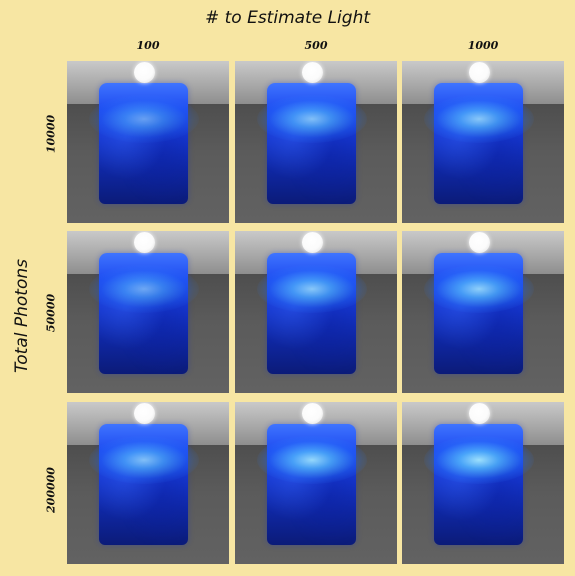  Describe the element at coordinates (483, 45) in the screenshot. I see `column-label-1000: 1000` at that location.